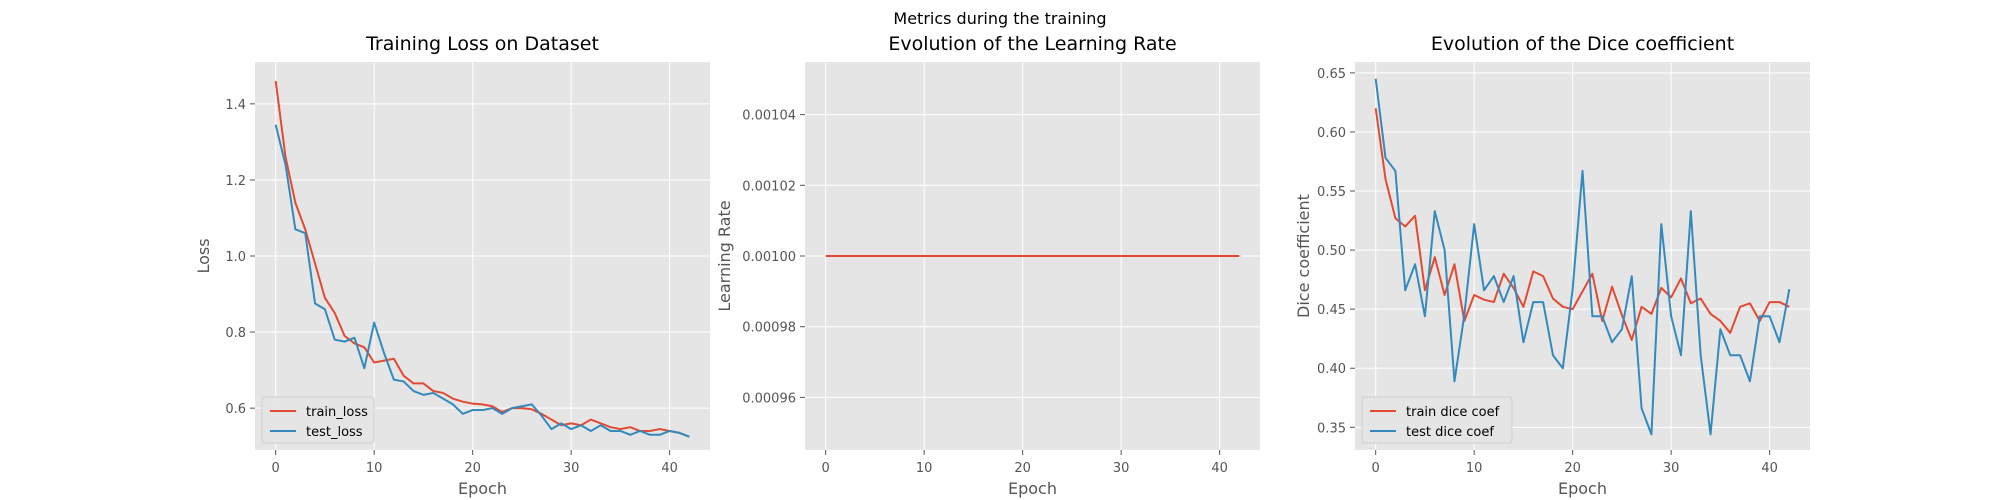 This screenshot has width=2000, height=500. Describe the element at coordinates (1331, 133) in the screenshot. I see `tick-label-y-dice-5: 0.60` at that location.